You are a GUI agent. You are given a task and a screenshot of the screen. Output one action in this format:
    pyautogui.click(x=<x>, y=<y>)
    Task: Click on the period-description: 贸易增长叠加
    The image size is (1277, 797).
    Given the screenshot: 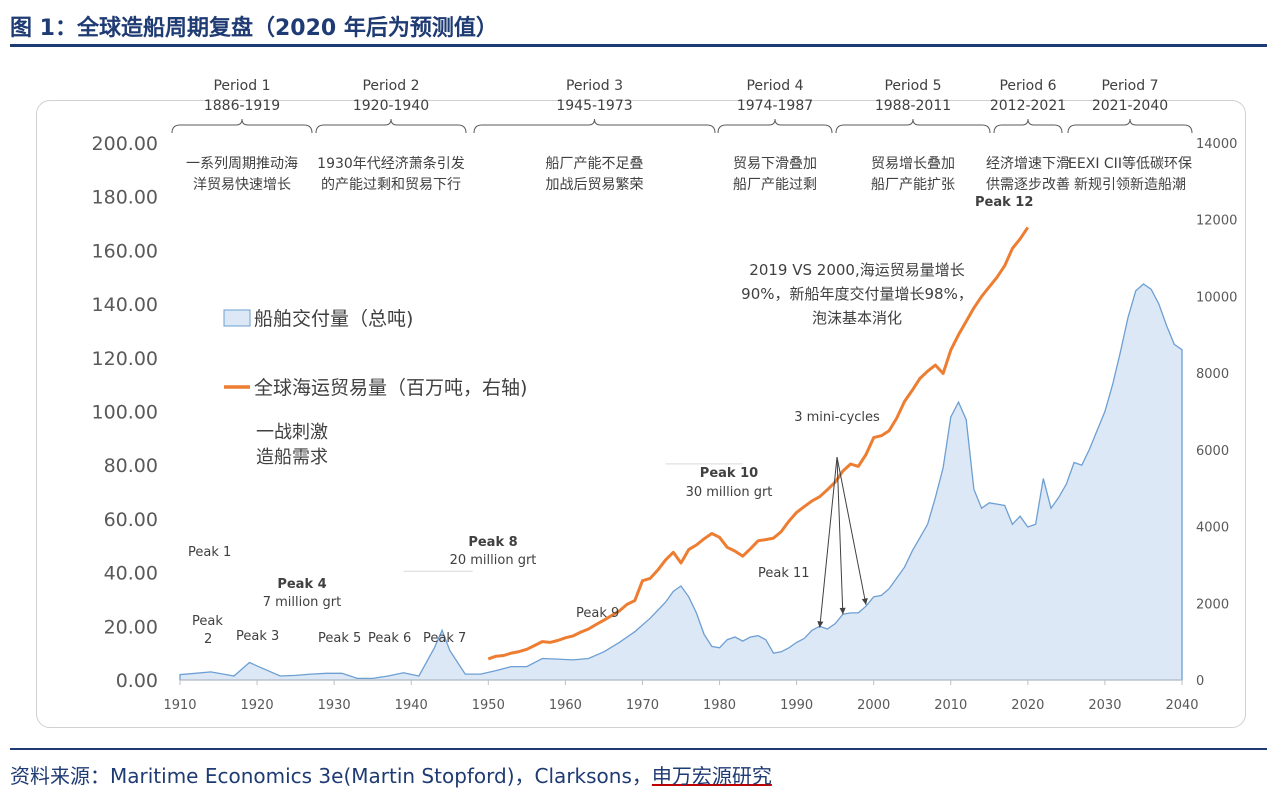 What is the action you would take?
    pyautogui.click(x=913, y=164)
    